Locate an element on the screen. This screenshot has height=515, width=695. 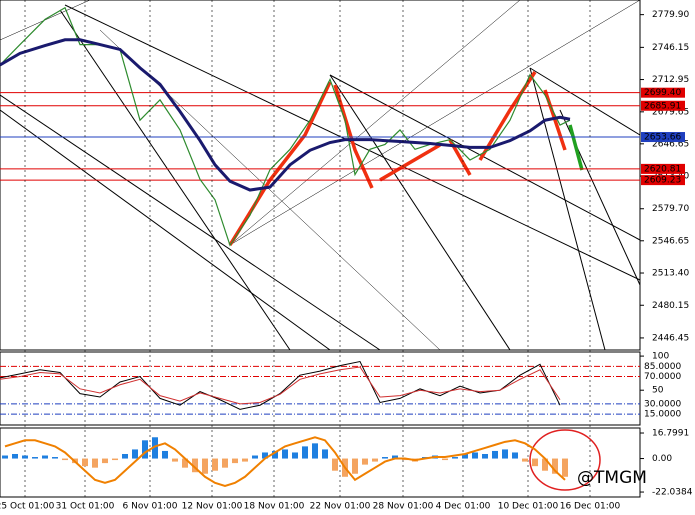
y-tick-label: 16.7991 is located at coordinates (670, 434).